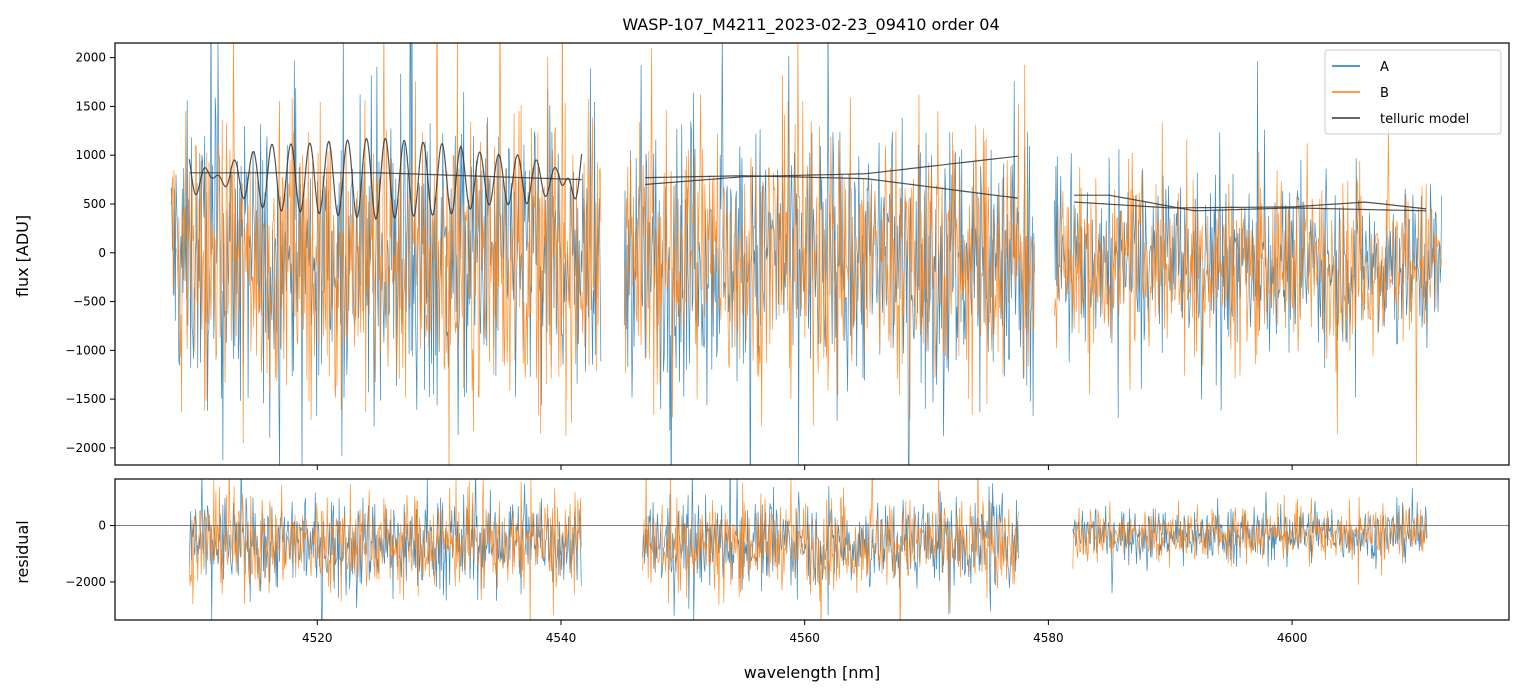 The image size is (1523, 696). Describe the element at coordinates (22, 256) in the screenshot. I see `top-y-axis-label: flux [ADU]` at that location.